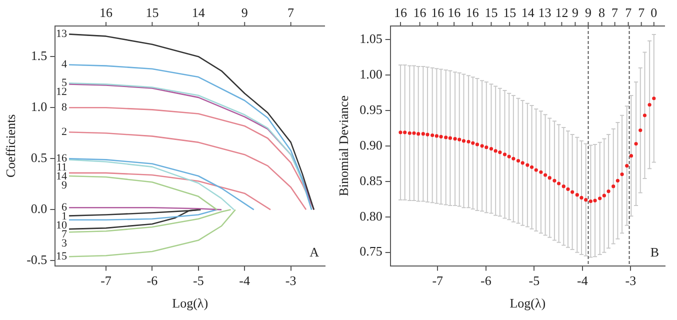 This screenshot has width=677, height=320. What do you see at coordinates (10, 146) in the screenshot?
I see `y-axis-title: Coefficients` at bounding box center [10, 146].